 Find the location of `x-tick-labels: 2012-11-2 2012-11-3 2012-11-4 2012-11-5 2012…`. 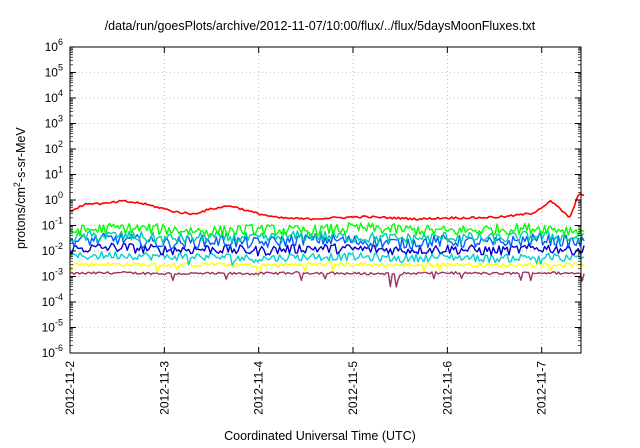

x-tick-labels: 2012-11-2 2012-11-3 2012-11-4 2012-11-5 2012… is located at coordinates (306, 388).